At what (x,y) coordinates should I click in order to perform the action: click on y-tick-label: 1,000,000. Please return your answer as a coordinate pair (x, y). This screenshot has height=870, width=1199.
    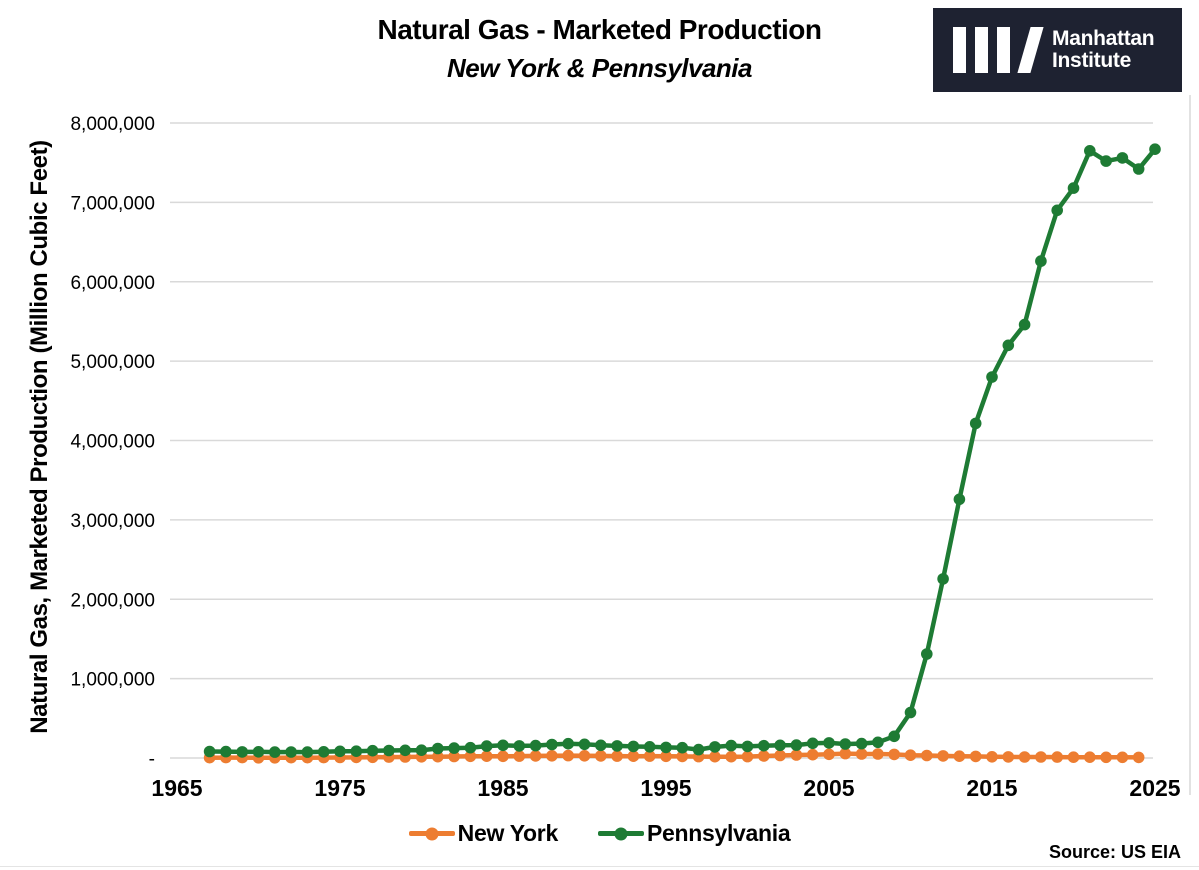
    Looking at the image, I should click on (112, 680).